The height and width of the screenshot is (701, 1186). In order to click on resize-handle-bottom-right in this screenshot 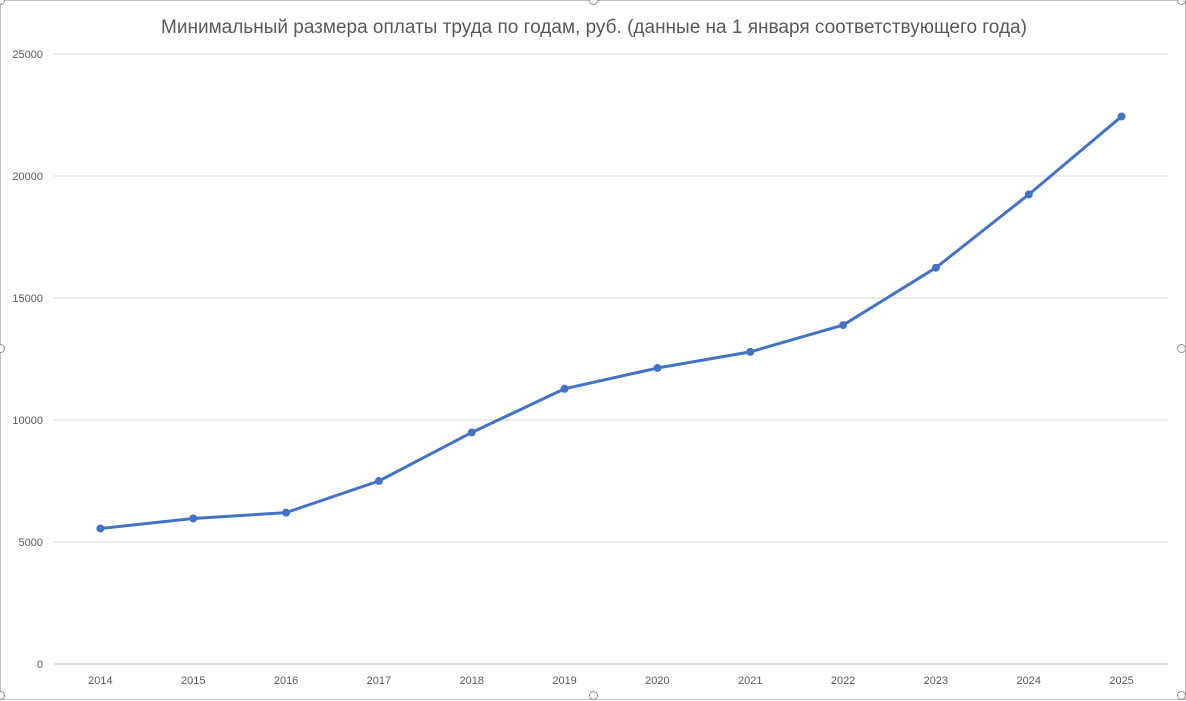, I will do `click(1181, 695)`.